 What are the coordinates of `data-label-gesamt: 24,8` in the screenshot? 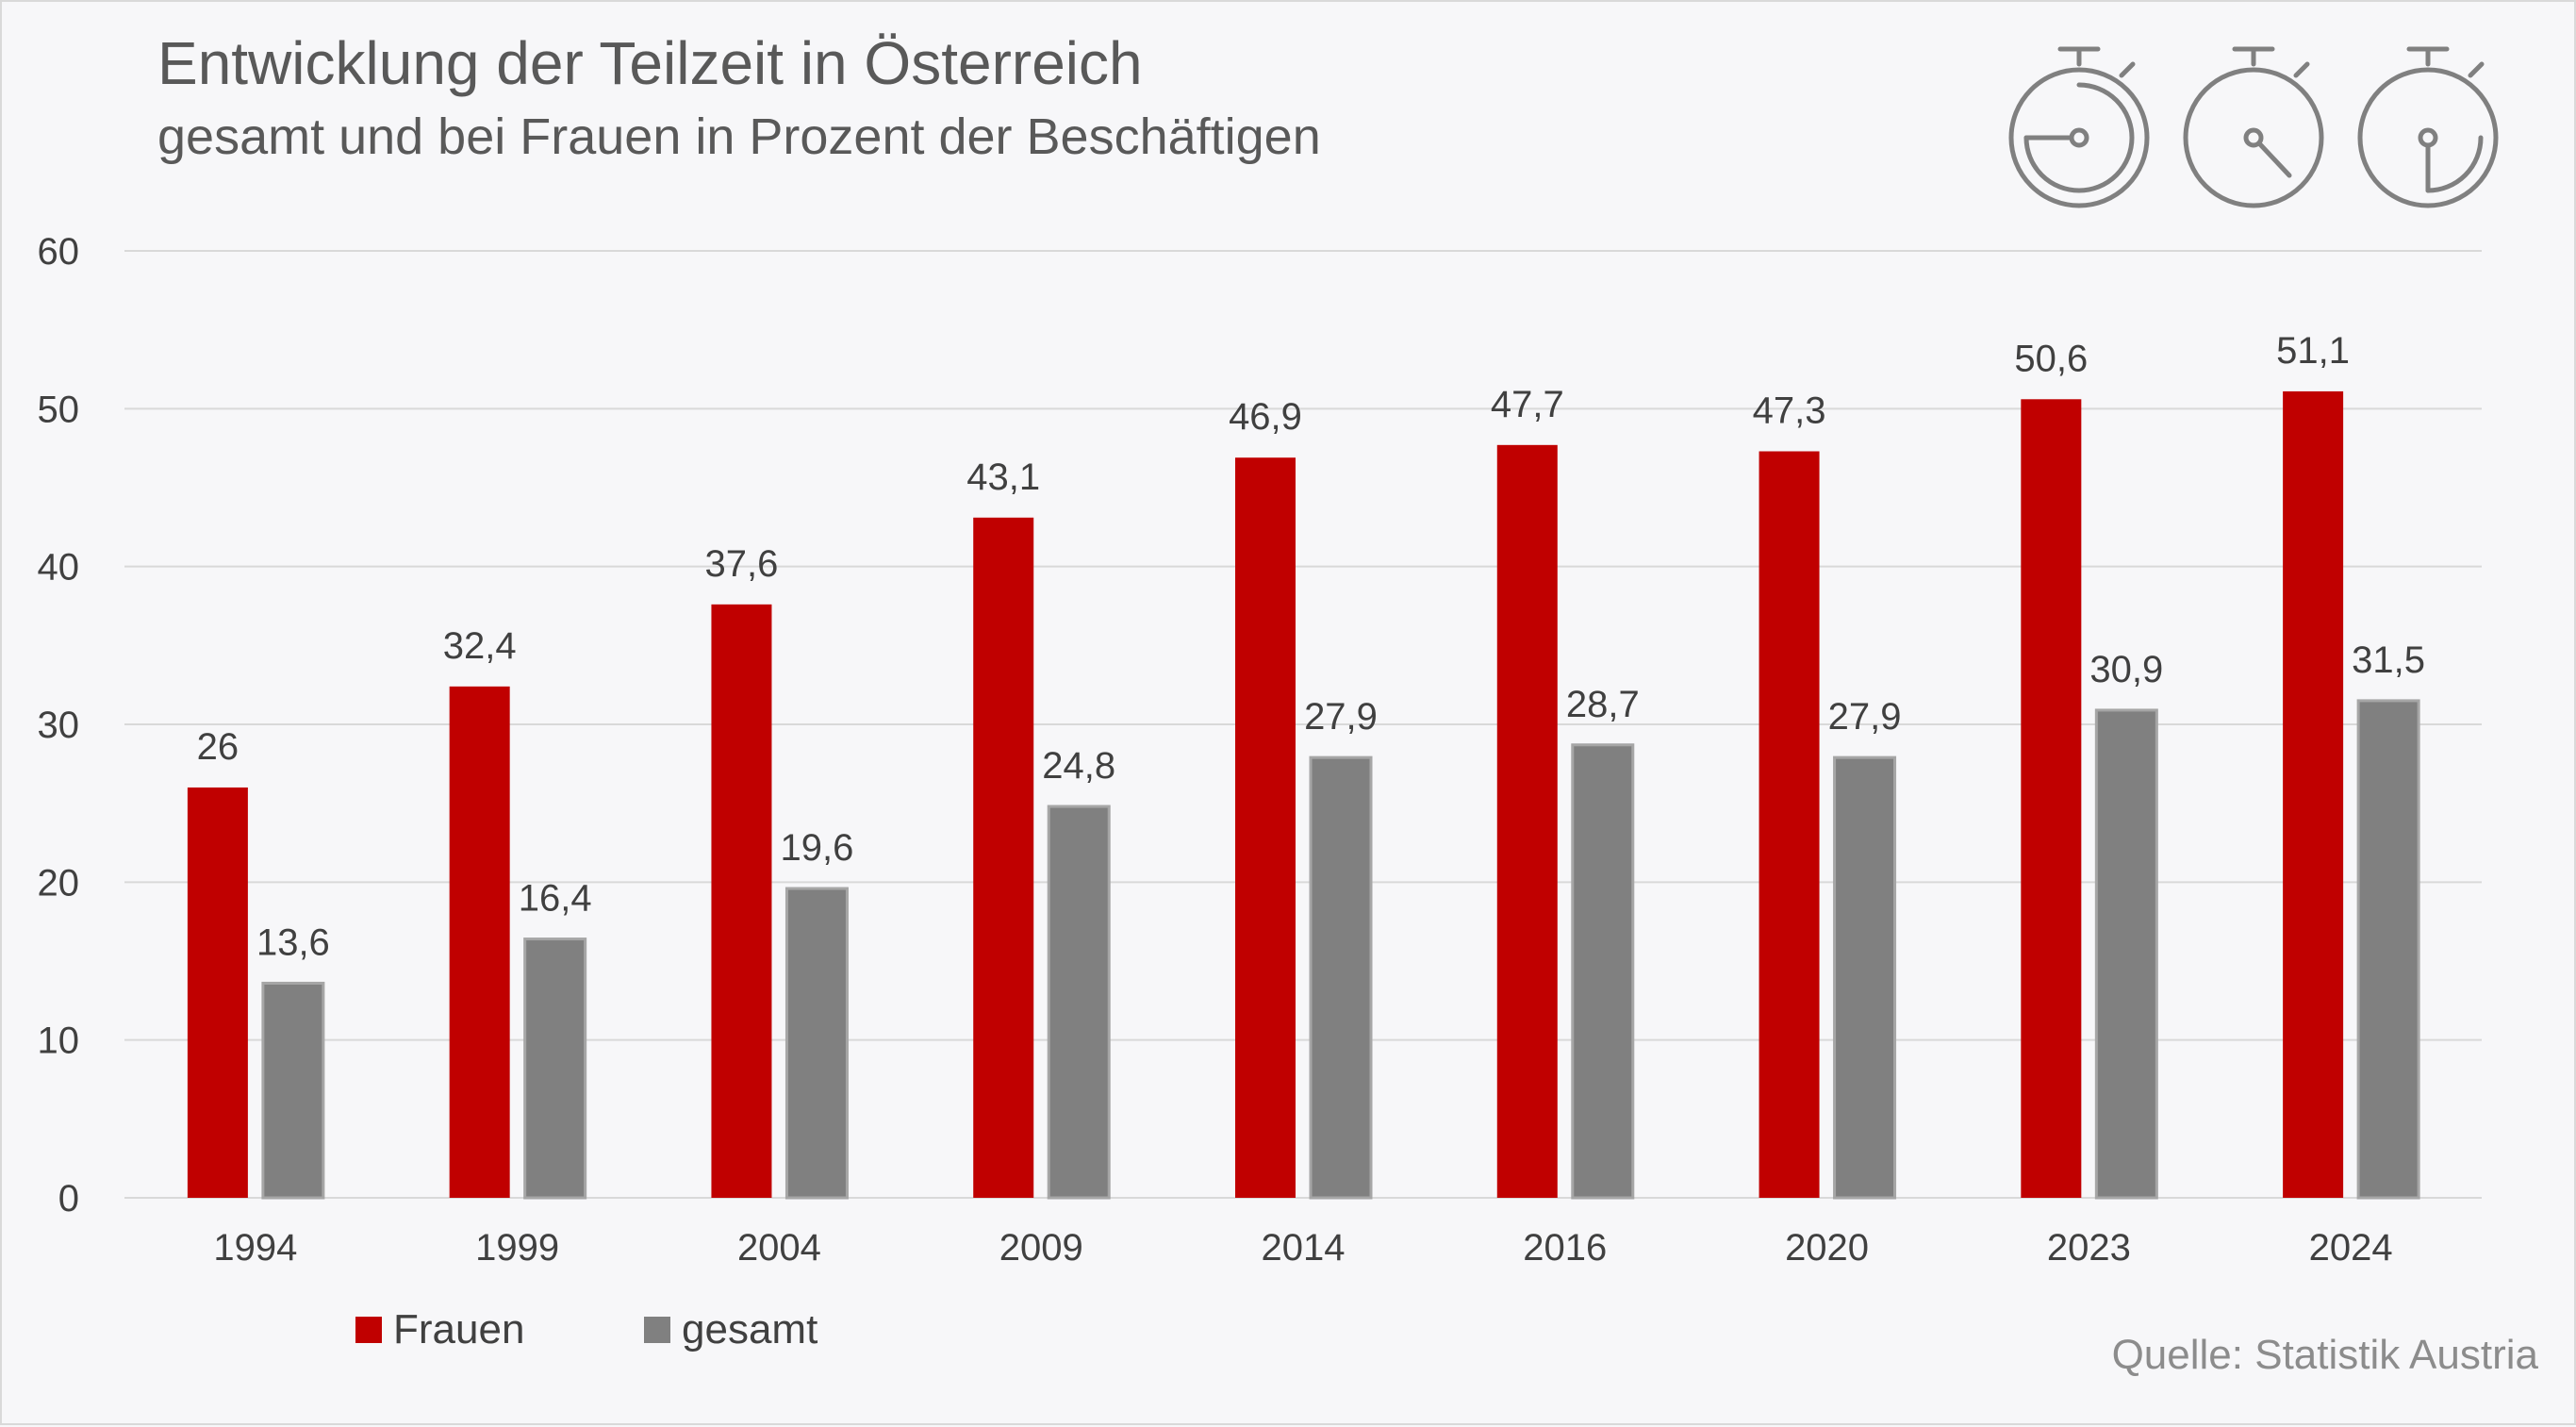 It's located at (1078, 766).